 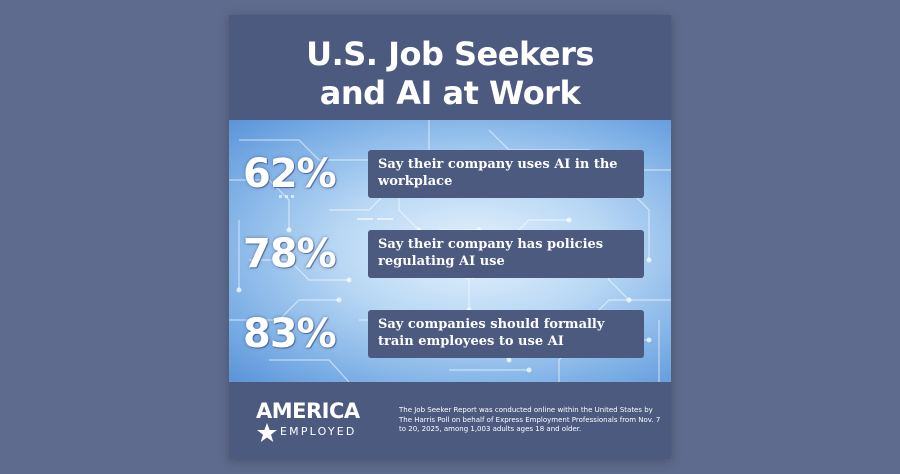 What do you see at coordinates (318, 431) in the screenshot?
I see `logo-wordmark-bottom: EMPLOYED` at bounding box center [318, 431].